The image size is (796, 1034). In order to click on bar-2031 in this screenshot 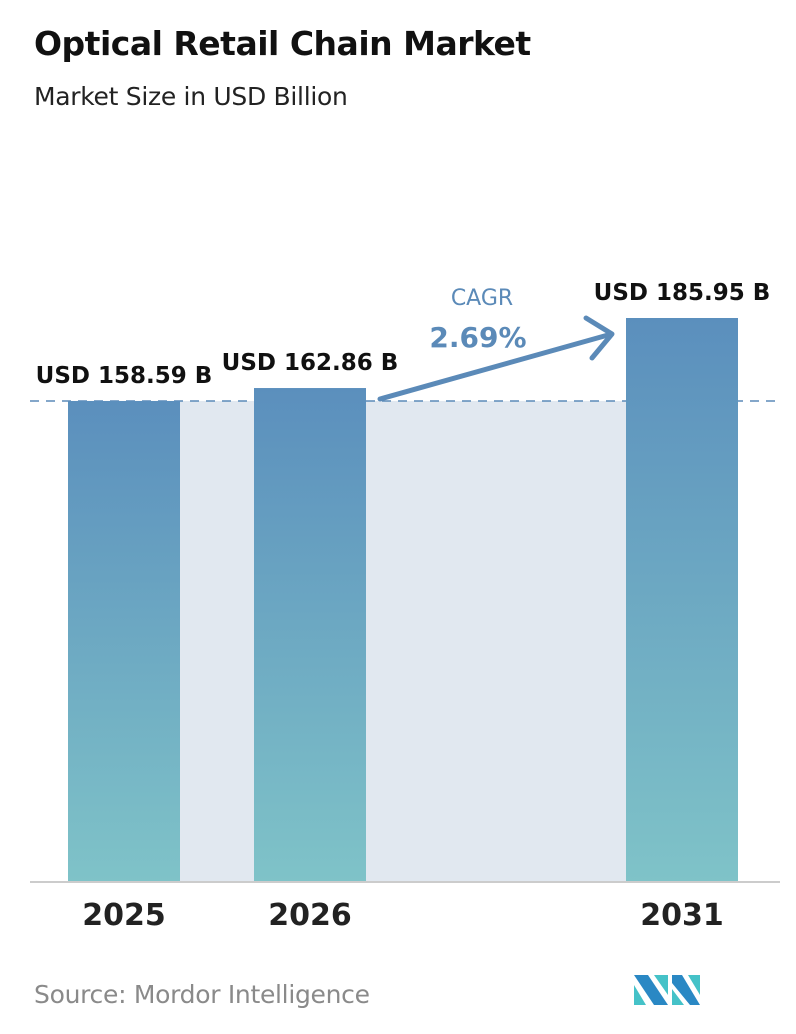, I will do `click(682, 600)`.